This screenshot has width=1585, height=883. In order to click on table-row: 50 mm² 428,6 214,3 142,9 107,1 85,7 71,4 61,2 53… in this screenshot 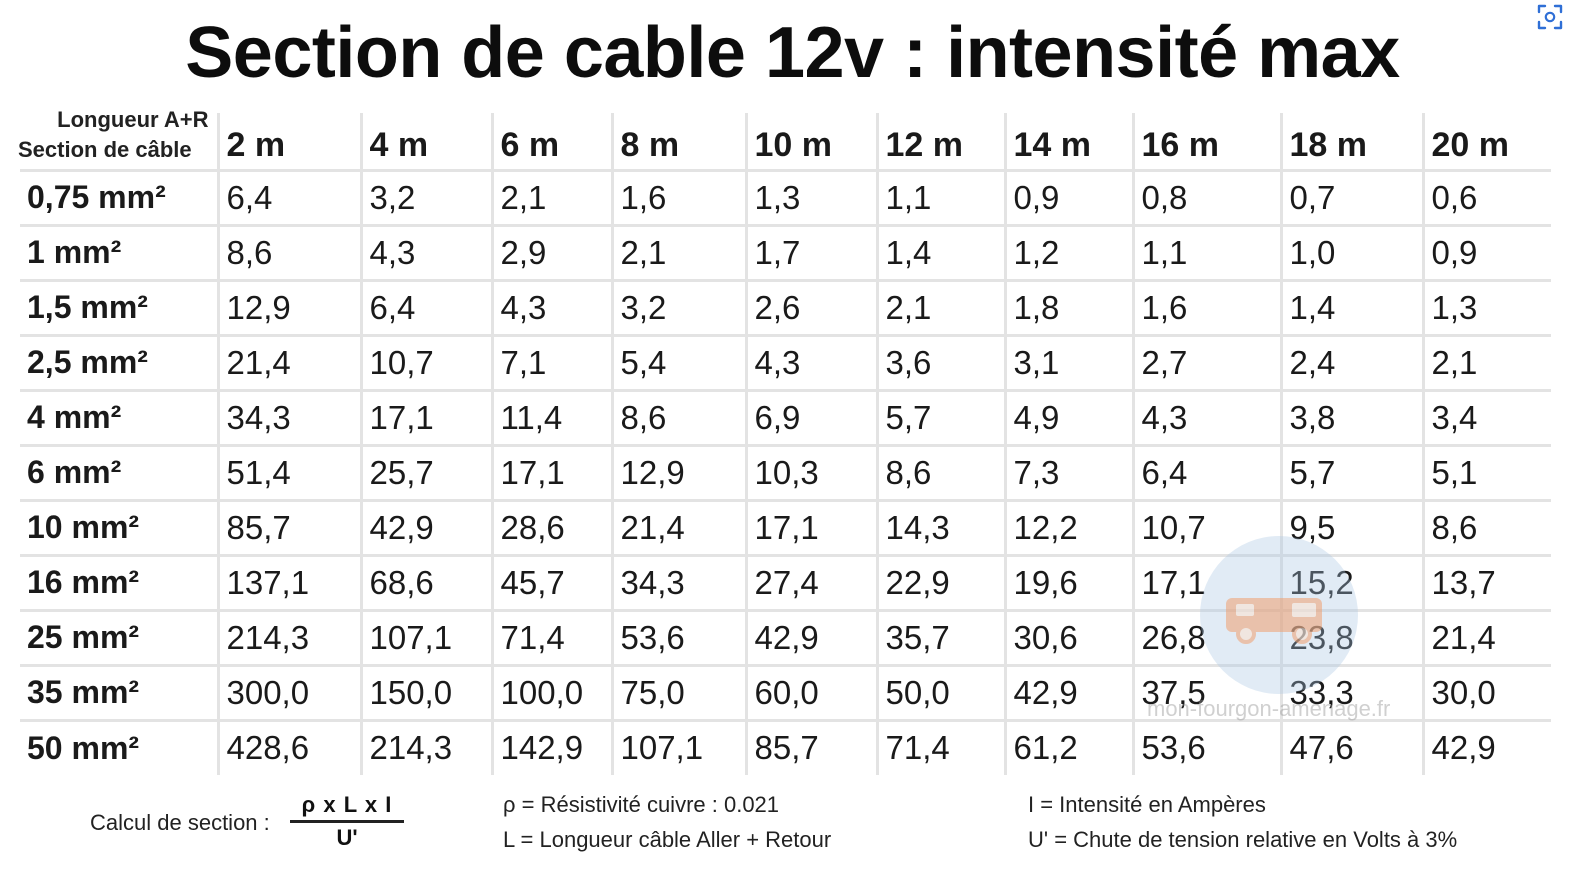, I will do `click(785, 746)`.